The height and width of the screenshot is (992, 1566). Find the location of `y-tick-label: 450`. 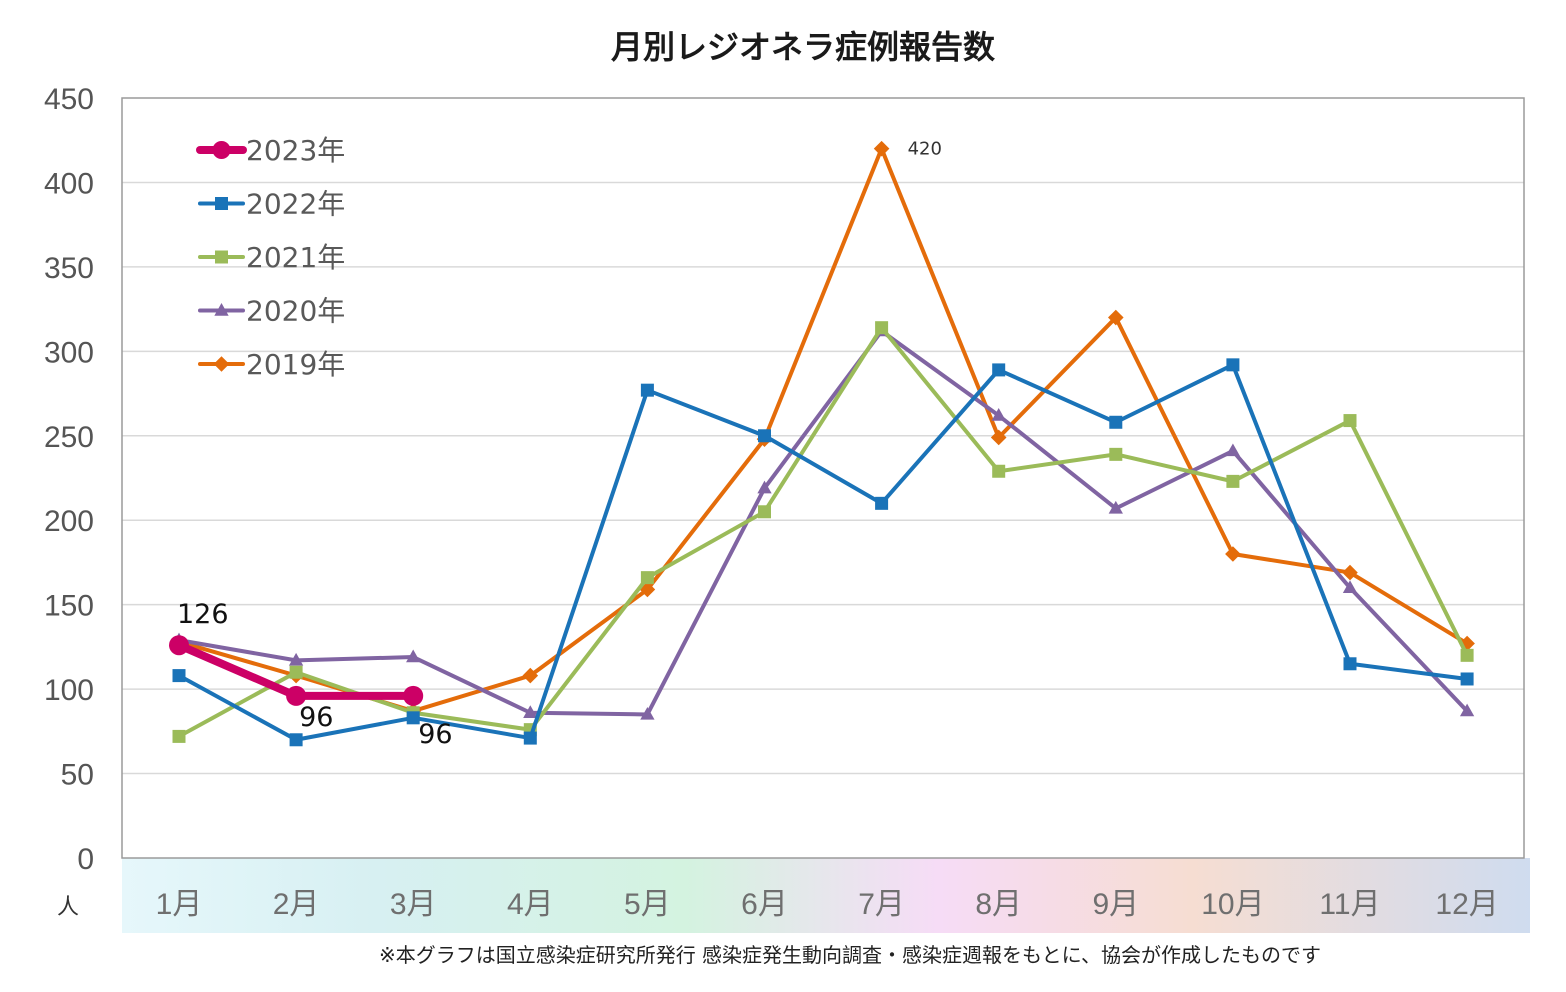

y-tick-label: 450 is located at coordinates (69, 99).